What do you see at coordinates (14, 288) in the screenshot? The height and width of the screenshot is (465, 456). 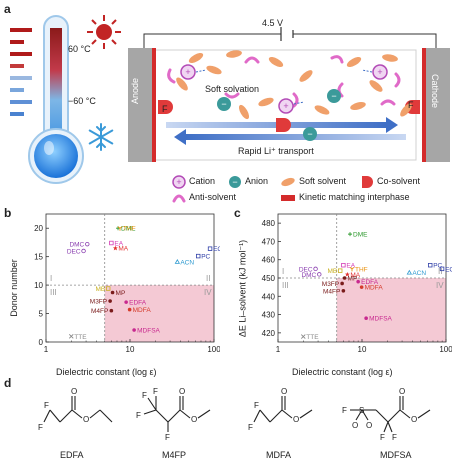 I see `panel-b-ylabel: Donor number` at bounding box center [14, 288].